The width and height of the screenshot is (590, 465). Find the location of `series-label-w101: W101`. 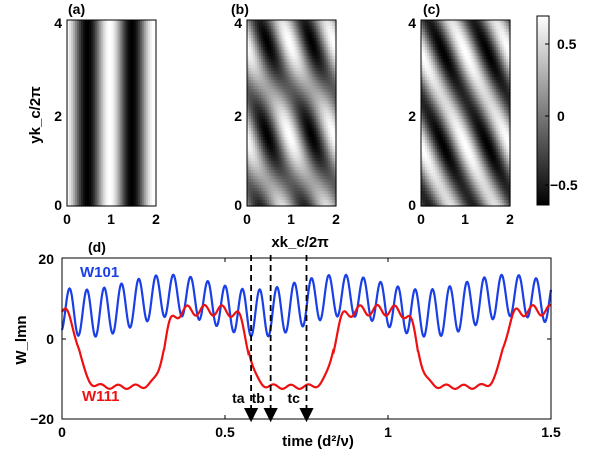

series-label-w101: W101 is located at coordinates (99, 272).